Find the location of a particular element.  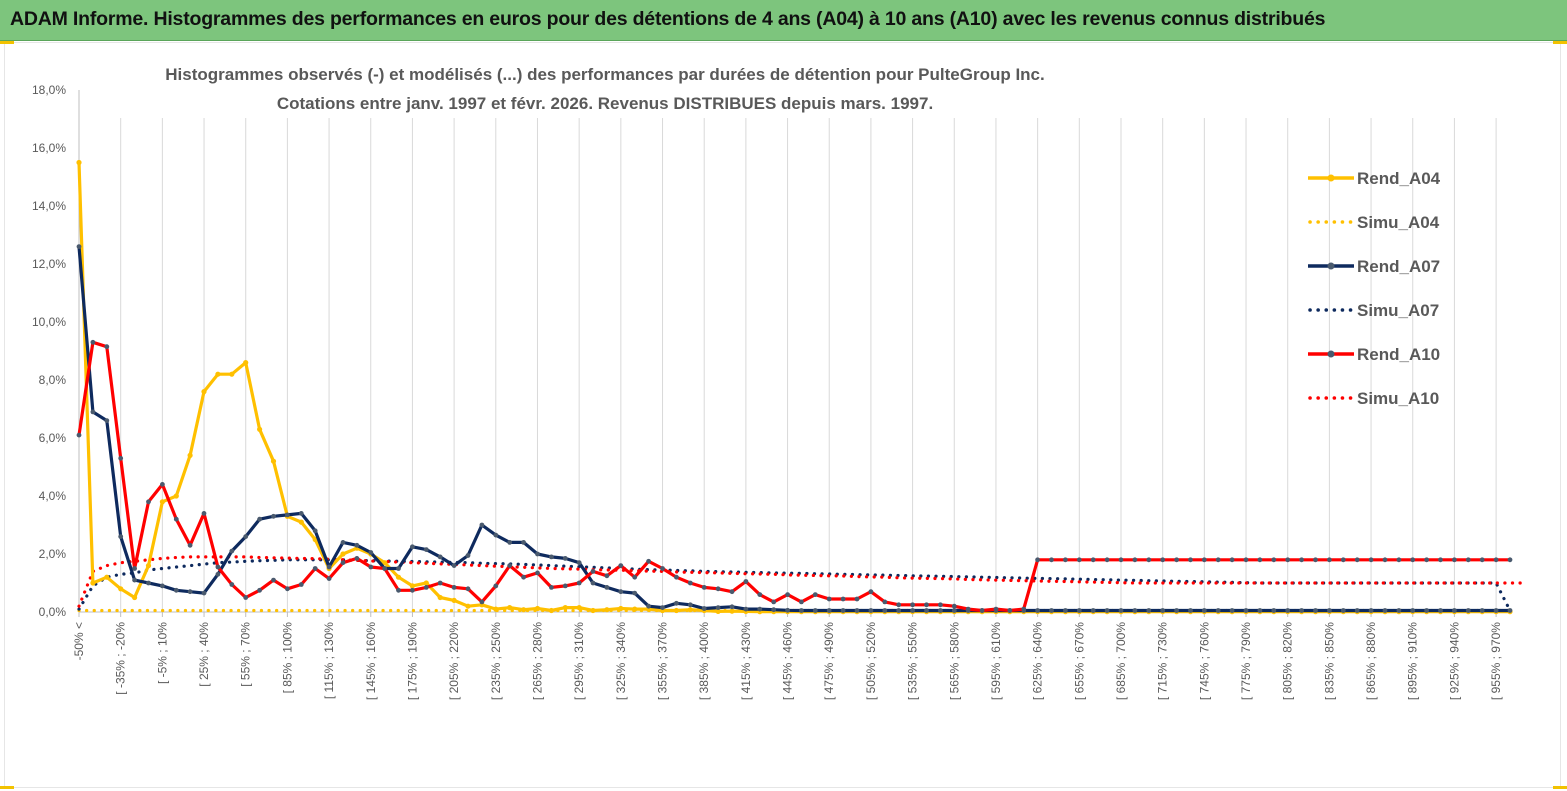

x-tick-label: [ 925% ; 940% is located at coordinates (1454, 661).